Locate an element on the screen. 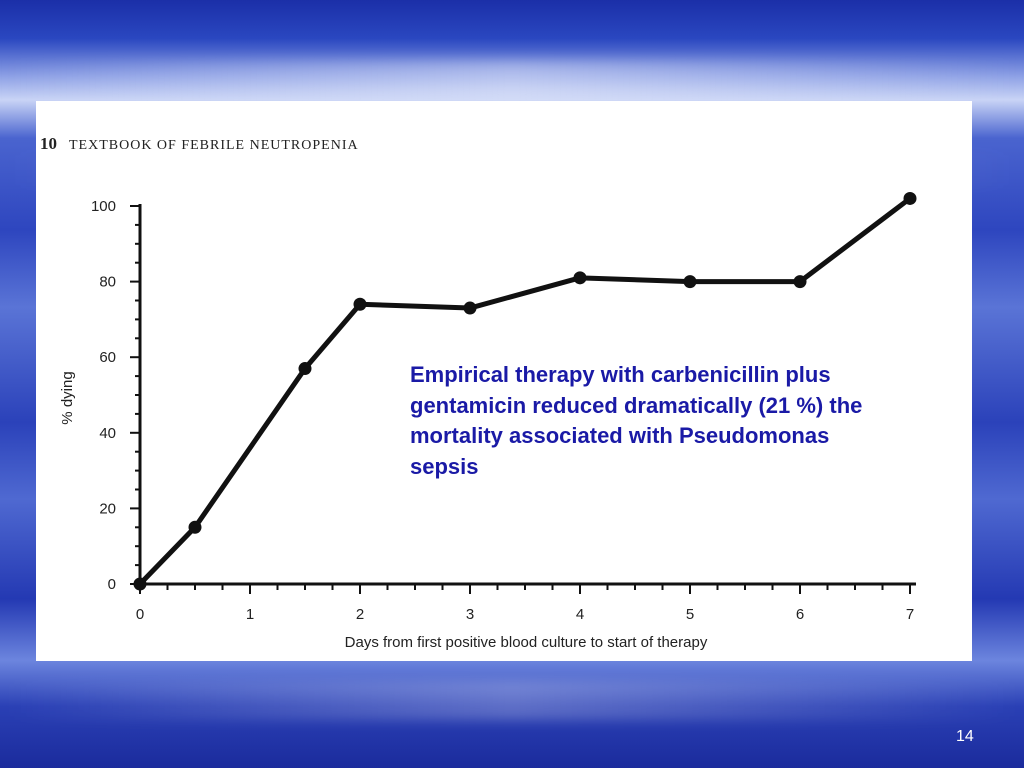 The height and width of the screenshot is (768, 1024). book-title: TEXTBOOK OF FEBRILE NEUTROPENIA is located at coordinates (214, 145).